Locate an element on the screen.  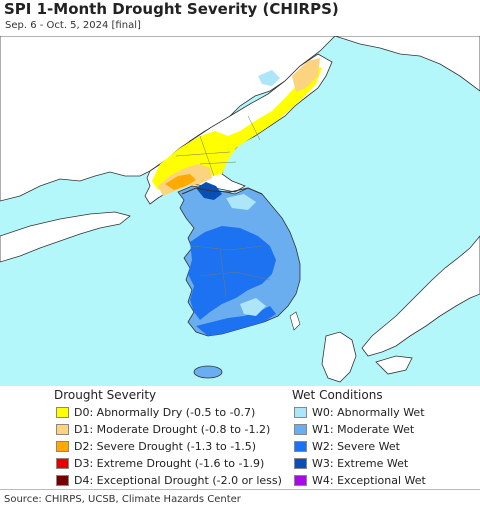
sk-severe-wet-west is located at coordinates (232, 273).